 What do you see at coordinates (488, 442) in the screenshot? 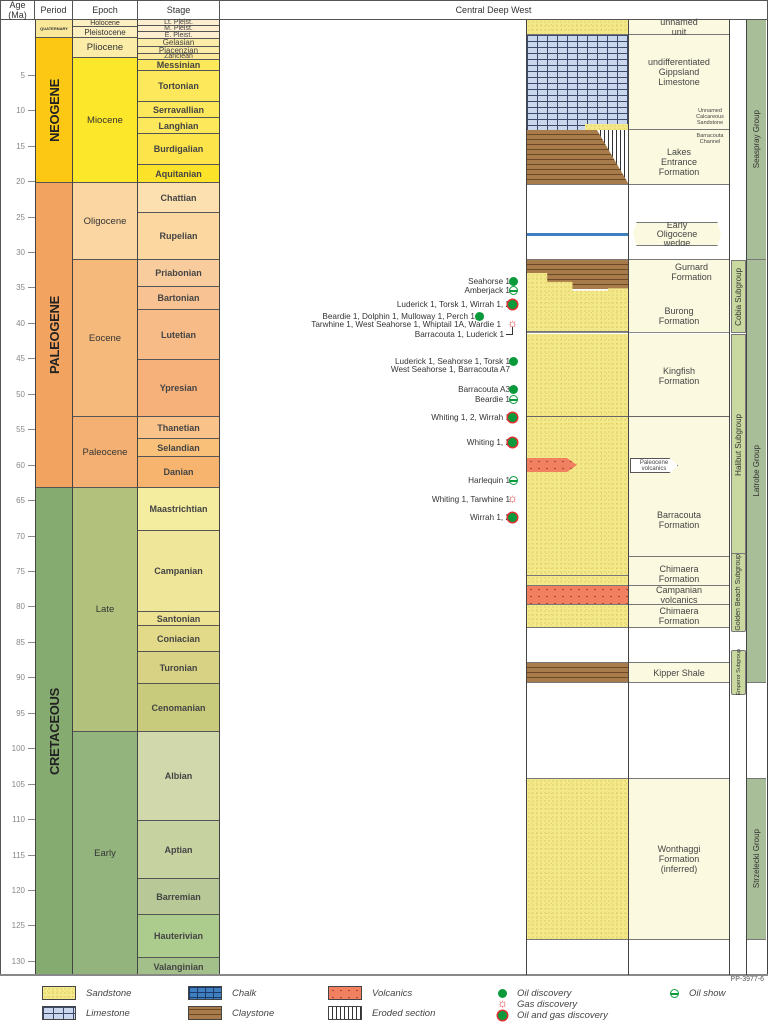
I see `well-label: Whiting 1, 2` at bounding box center [488, 442].